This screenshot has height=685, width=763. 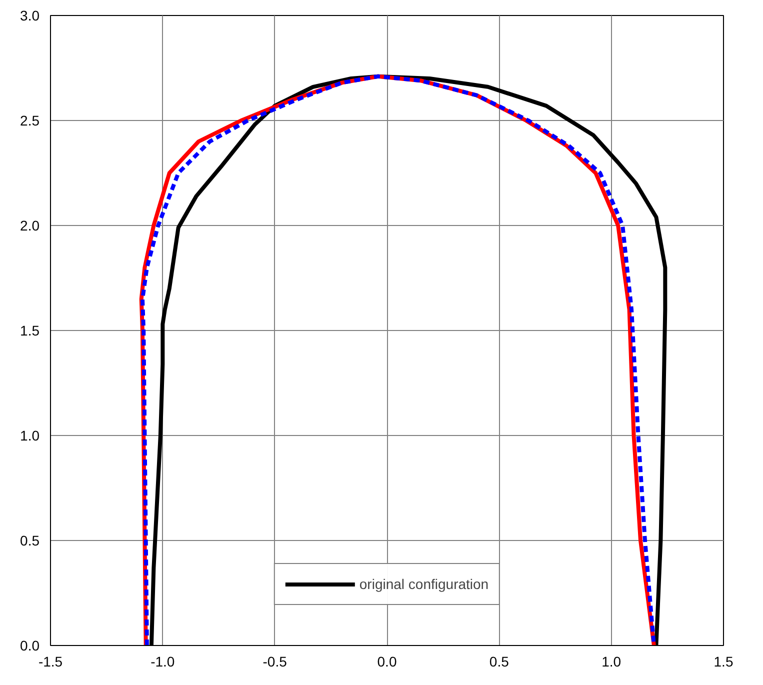 I want to click on y-tick-label: 1.5, so click(x=30, y=330).